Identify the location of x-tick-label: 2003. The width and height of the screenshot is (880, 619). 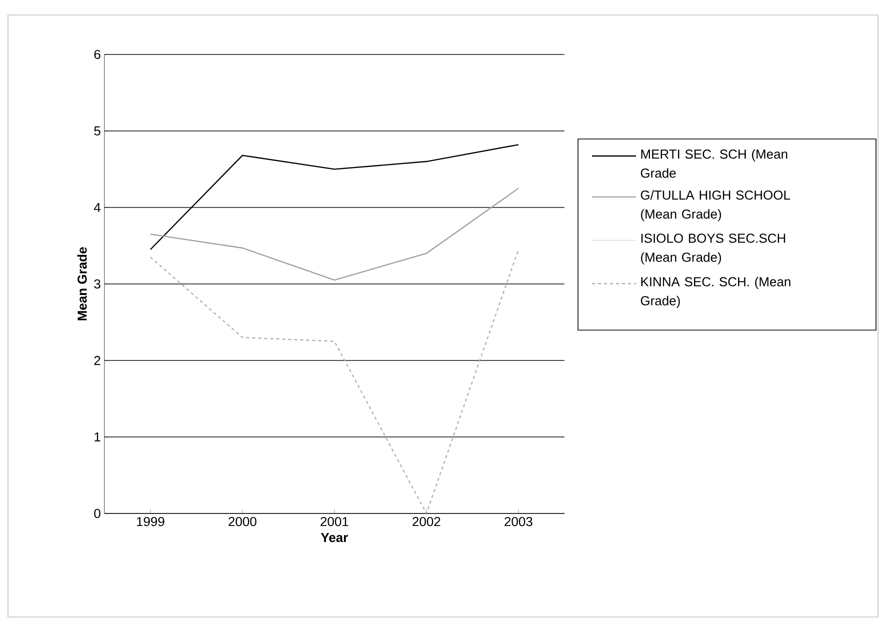
(518, 521).